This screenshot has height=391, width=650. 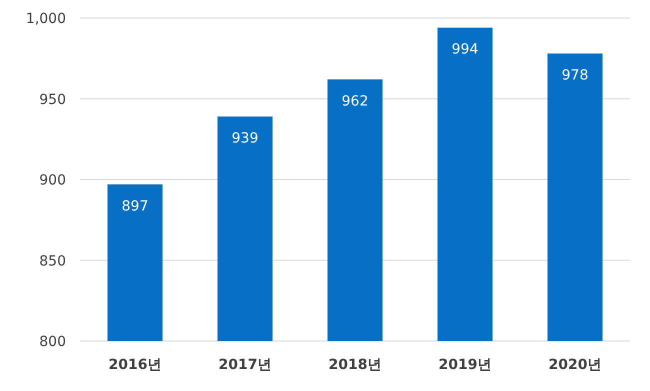 I want to click on x-tick-label: 2020년, so click(x=575, y=365).